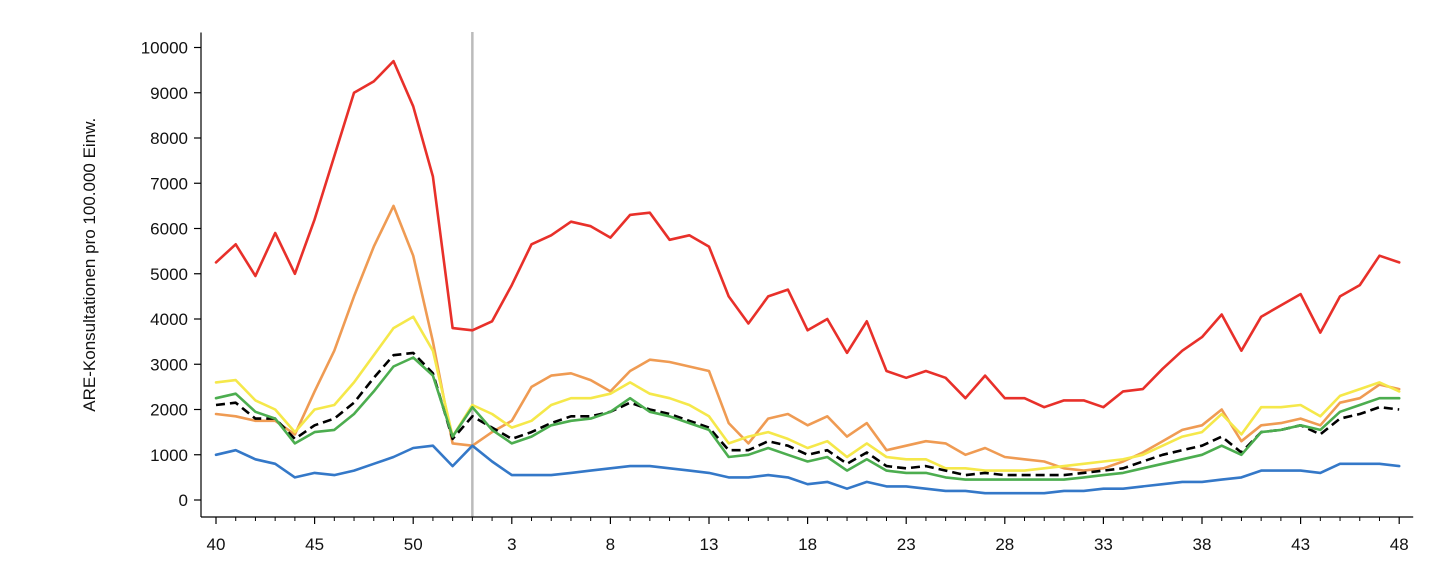  What do you see at coordinates (169, 229) in the screenshot?
I see `y-tick-label: 6000` at bounding box center [169, 229].